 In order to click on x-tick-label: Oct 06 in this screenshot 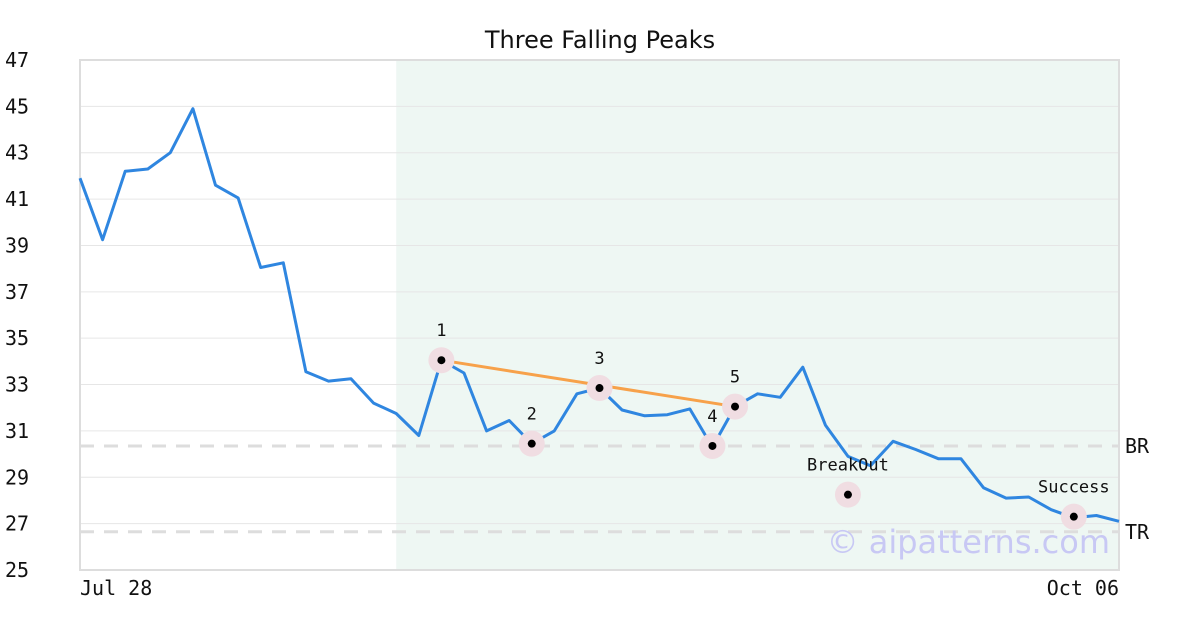, I will do `click(1083, 588)`.